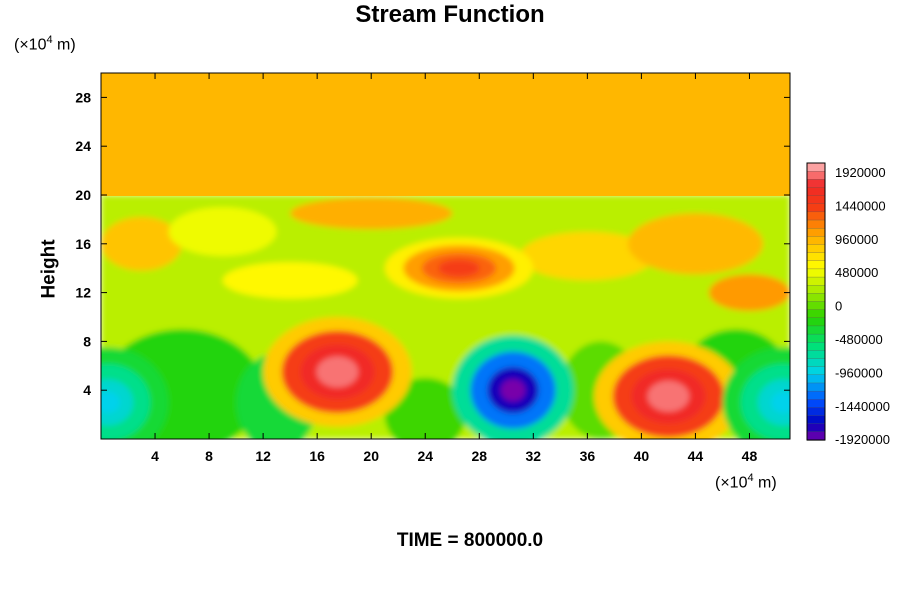 This screenshot has width=900, height=600. Describe the element at coordinates (862, 439) in the screenshot. I see `colorbar-label: -1920000` at that location.